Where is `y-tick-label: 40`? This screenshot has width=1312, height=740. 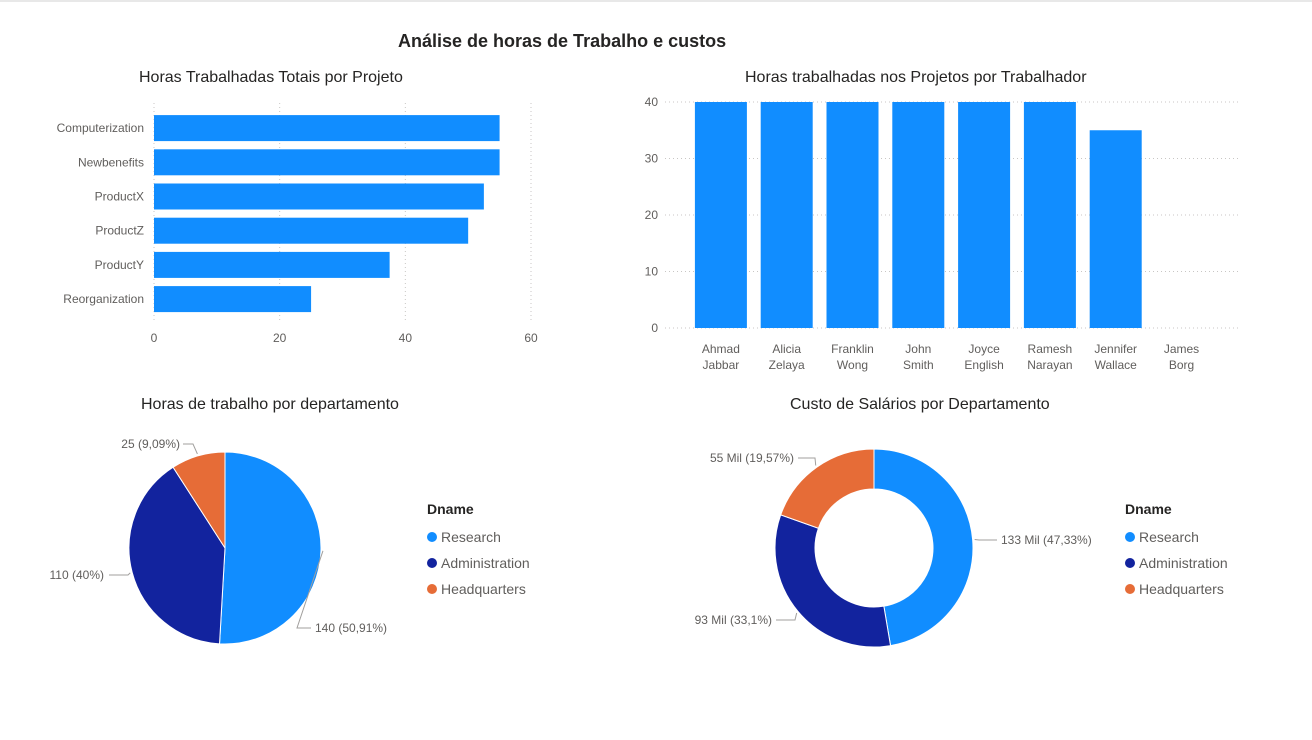 y-tick-label: 40 is located at coordinates (652, 102).